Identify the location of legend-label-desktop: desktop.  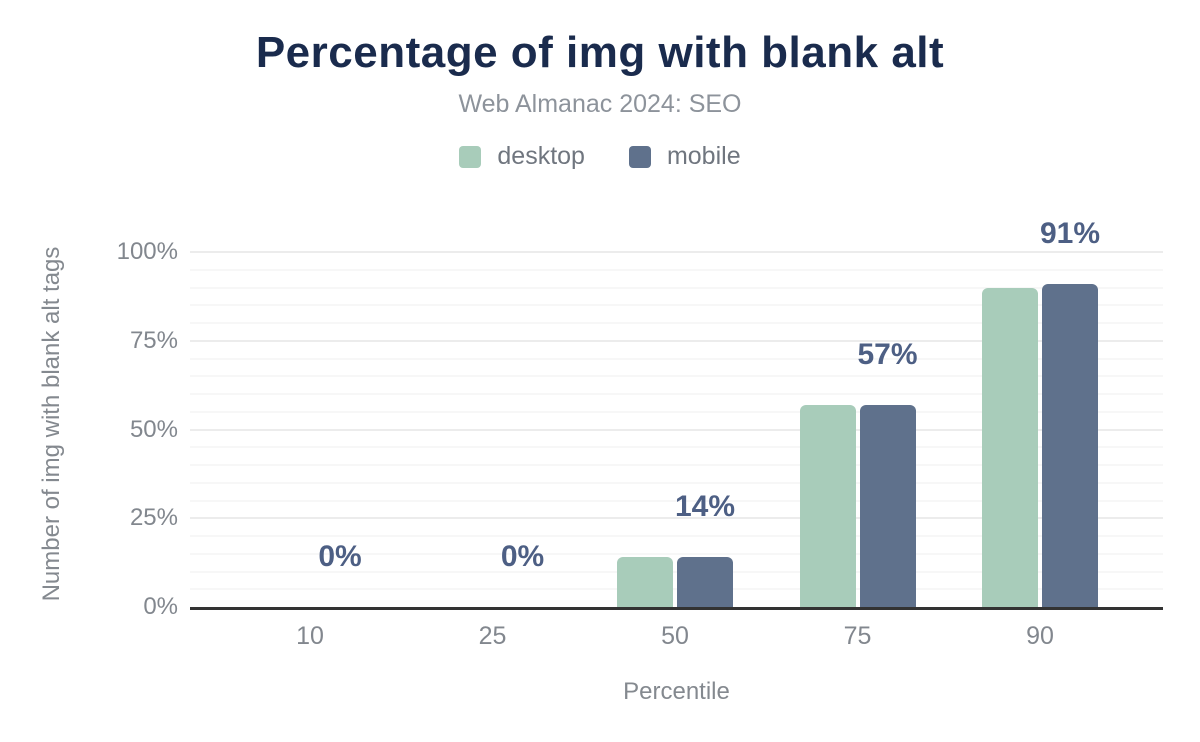
(541, 156).